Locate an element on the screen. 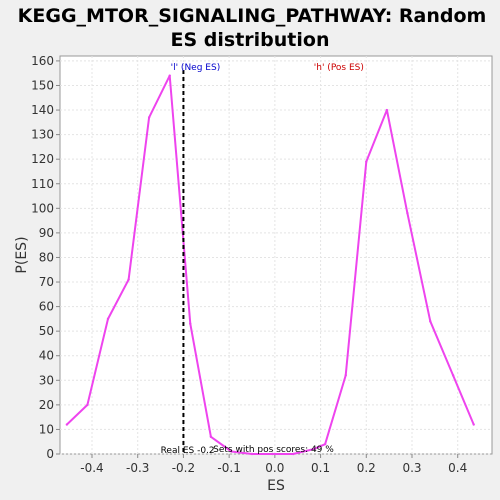  x-tick-label: 0.1 is located at coordinates (320, 468).